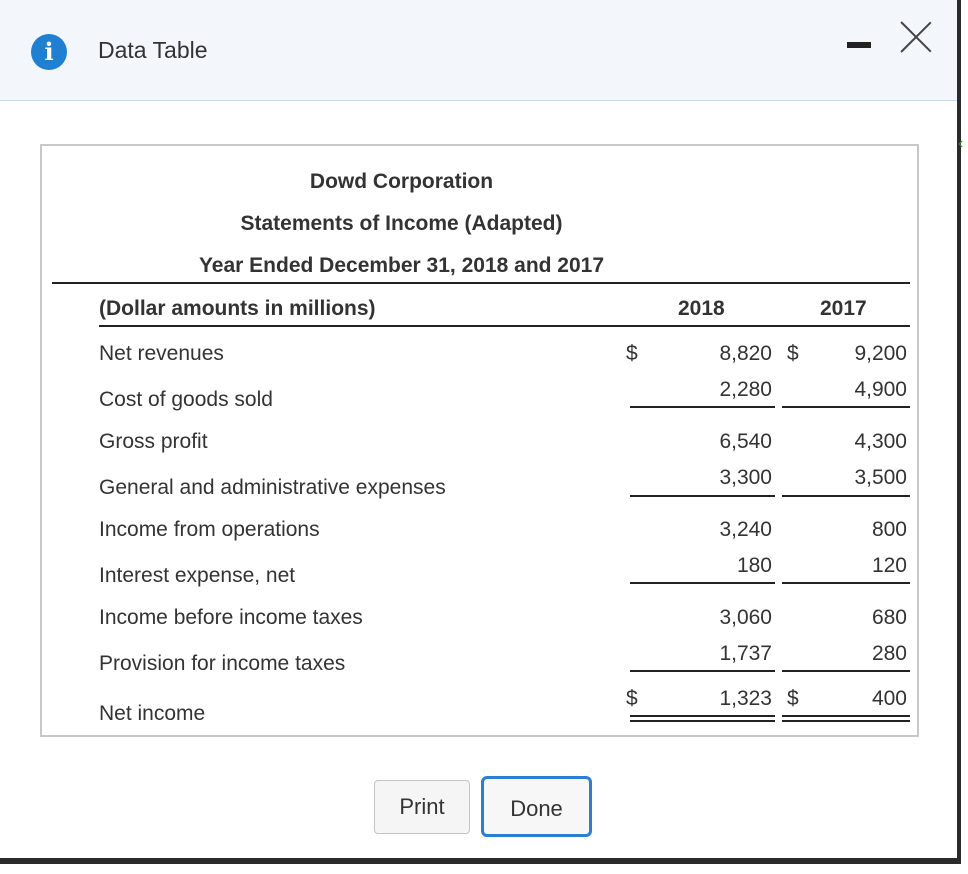 This screenshot has width=968, height=874. What do you see at coordinates (504, 326) in the screenshot?
I see `header-rule-bottom` at bounding box center [504, 326].